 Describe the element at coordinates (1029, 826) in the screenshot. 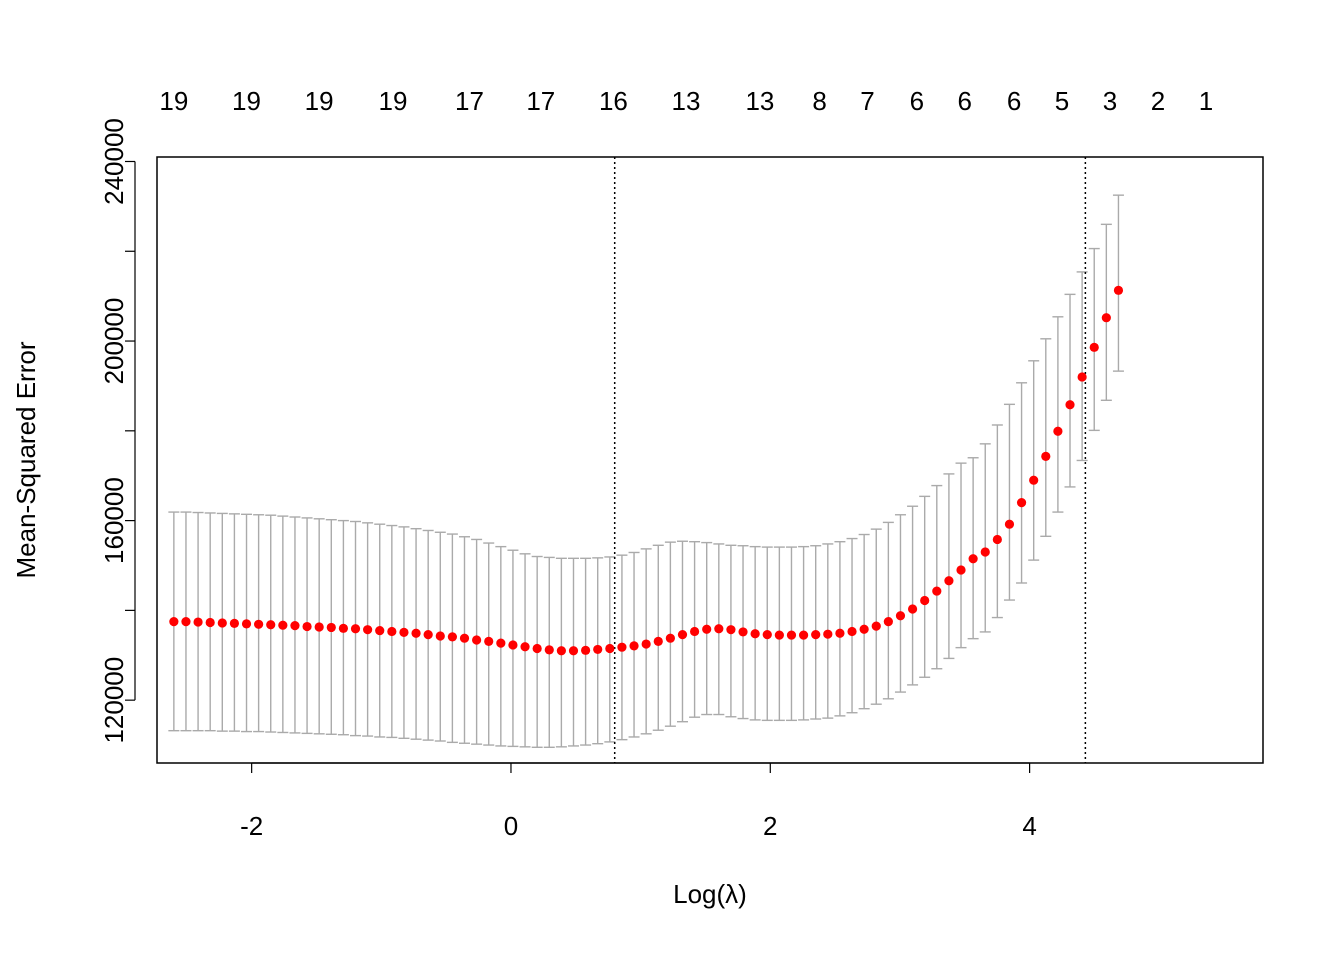

I see `x-tick-label: 4` at that location.